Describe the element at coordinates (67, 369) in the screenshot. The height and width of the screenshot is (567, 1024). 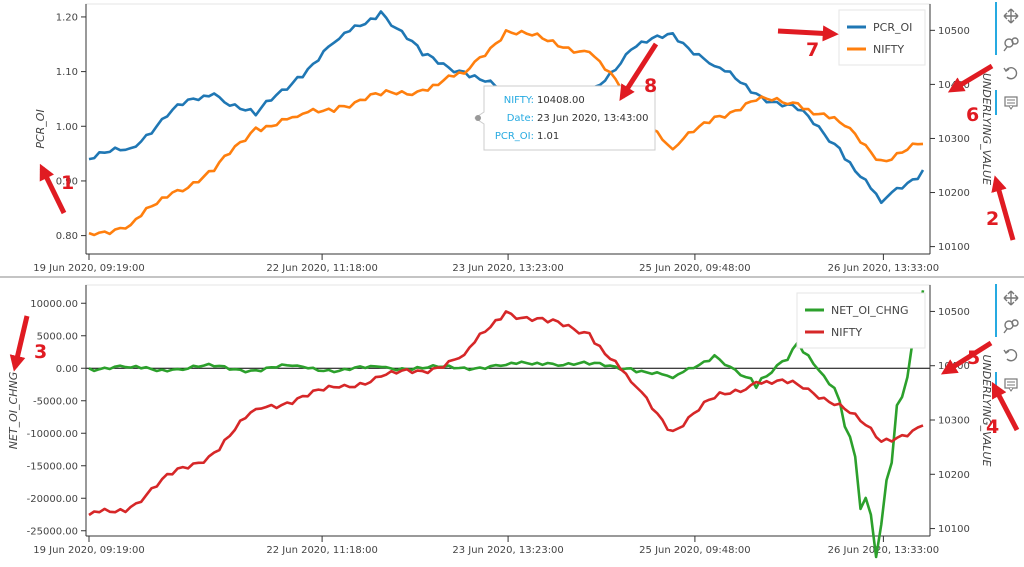
I see `bottom-left-tick-label: 0.00` at that location.